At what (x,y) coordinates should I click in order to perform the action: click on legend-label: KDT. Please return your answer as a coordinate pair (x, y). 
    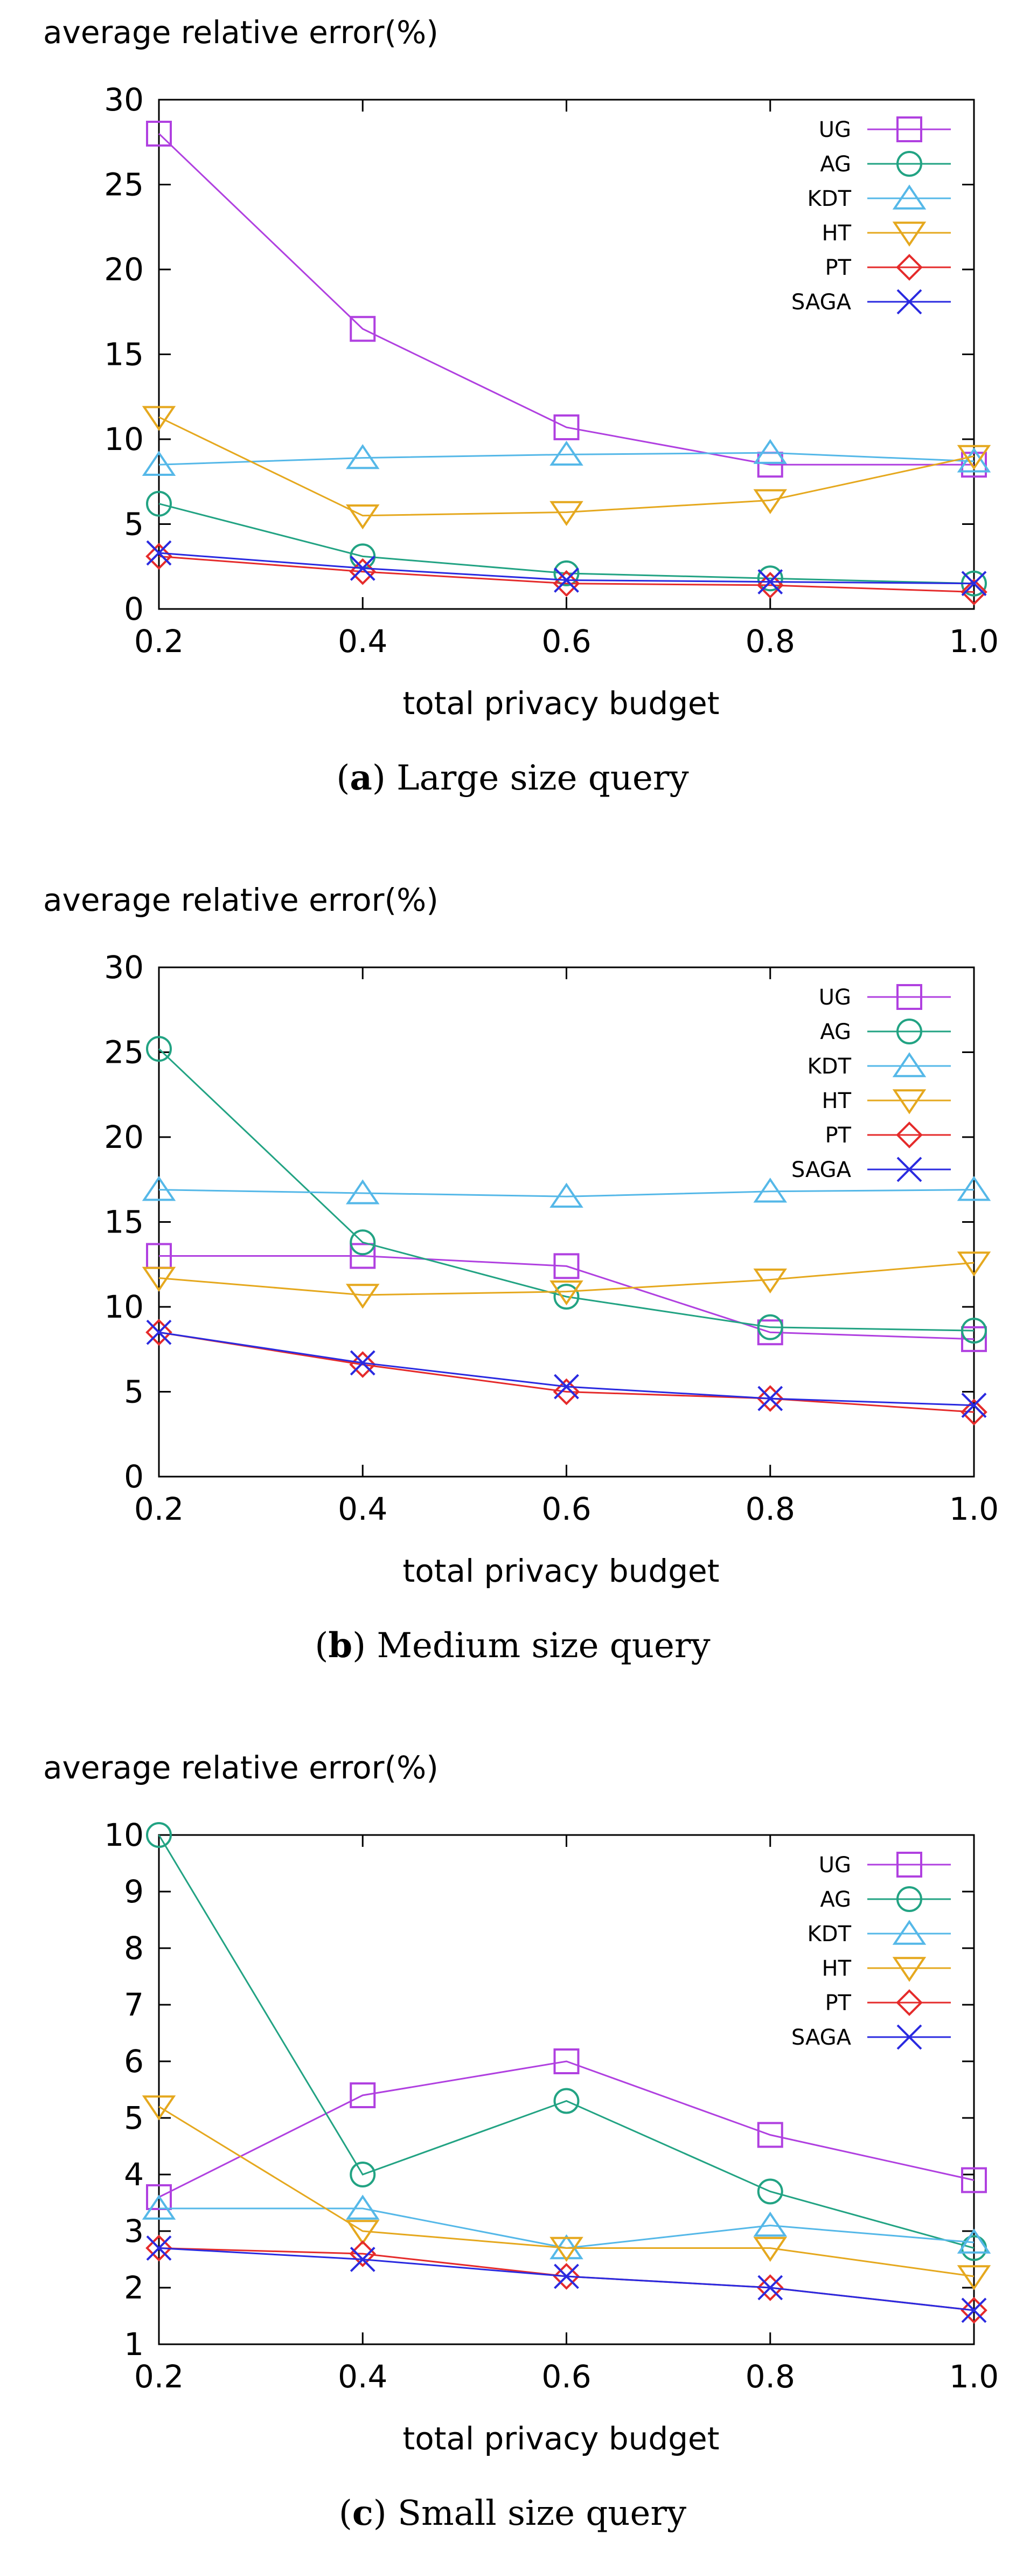
    Looking at the image, I should click on (830, 1066).